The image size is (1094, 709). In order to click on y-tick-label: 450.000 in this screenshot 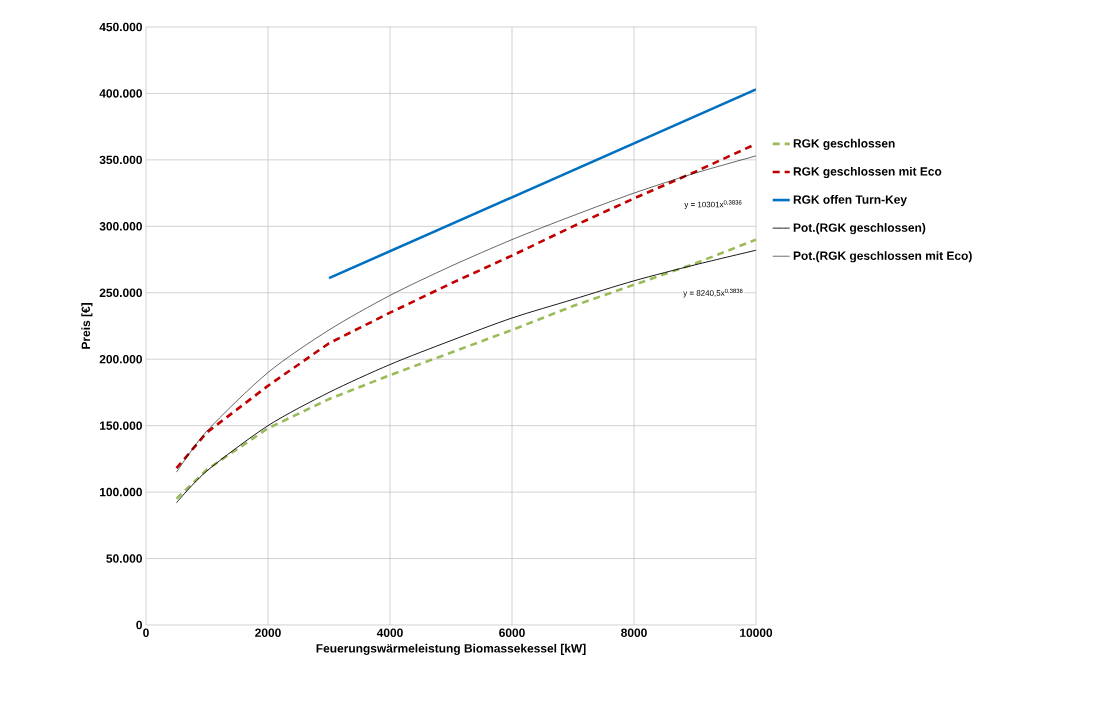, I will do `click(120, 27)`.